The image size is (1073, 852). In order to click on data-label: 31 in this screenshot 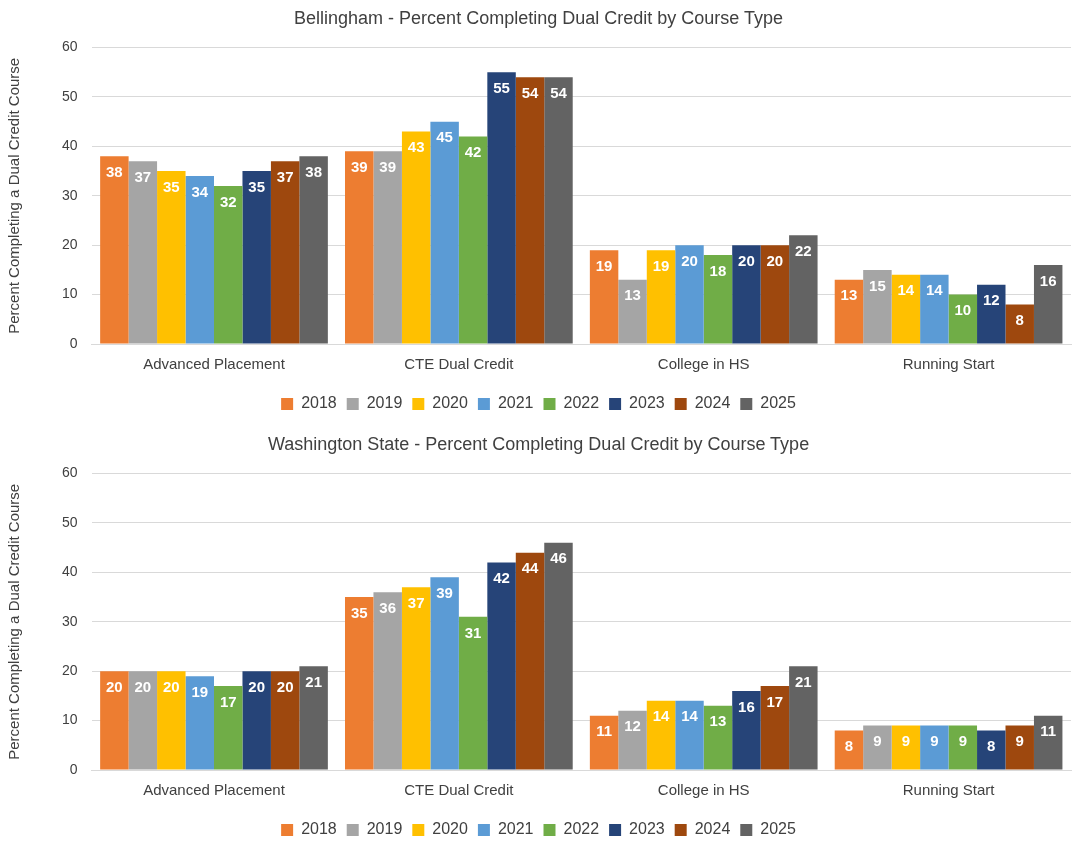, I will do `click(473, 632)`.